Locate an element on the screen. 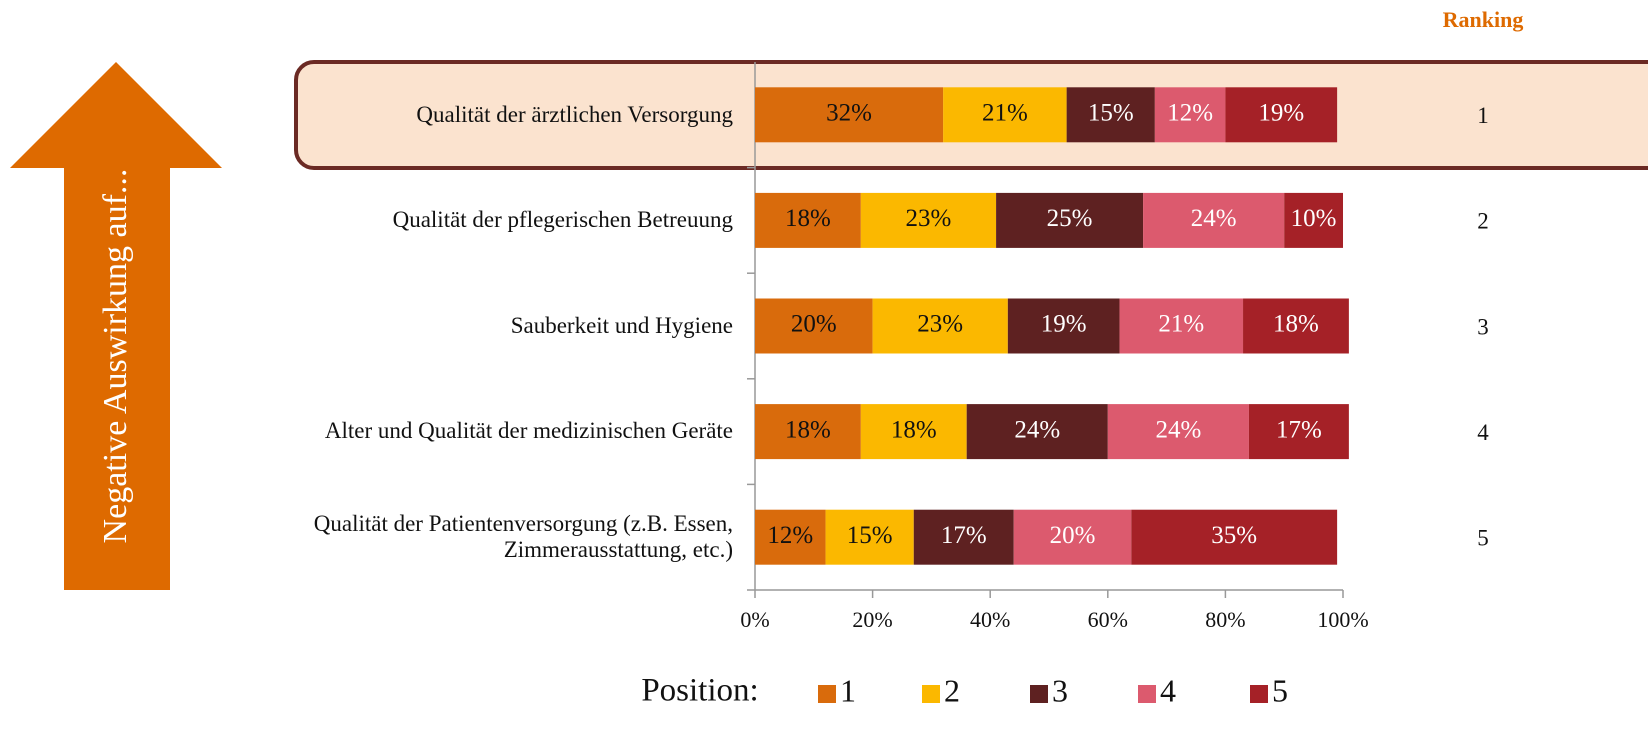  value-label: 35% is located at coordinates (1234, 535).